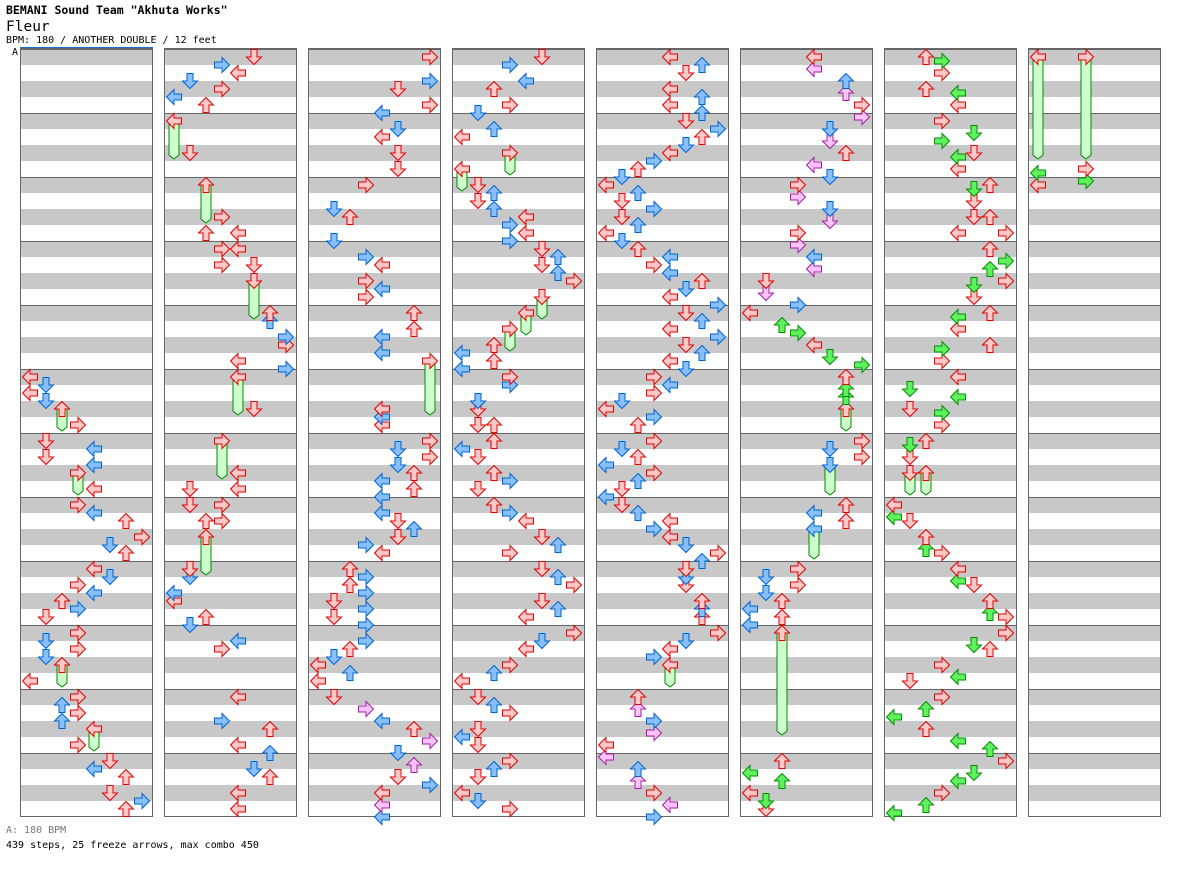 The height and width of the screenshot is (876, 1184). Describe the element at coordinates (86, 47) in the screenshot. I see `bpm-segment-marker` at that location.